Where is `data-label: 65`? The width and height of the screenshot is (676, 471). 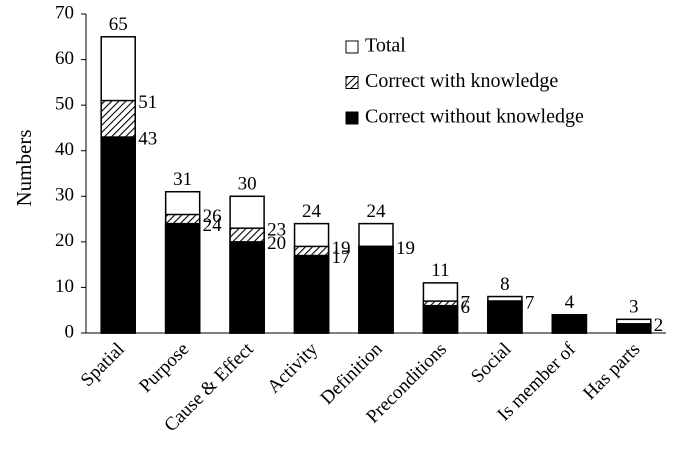
data-label: 65 is located at coordinates (118, 24).